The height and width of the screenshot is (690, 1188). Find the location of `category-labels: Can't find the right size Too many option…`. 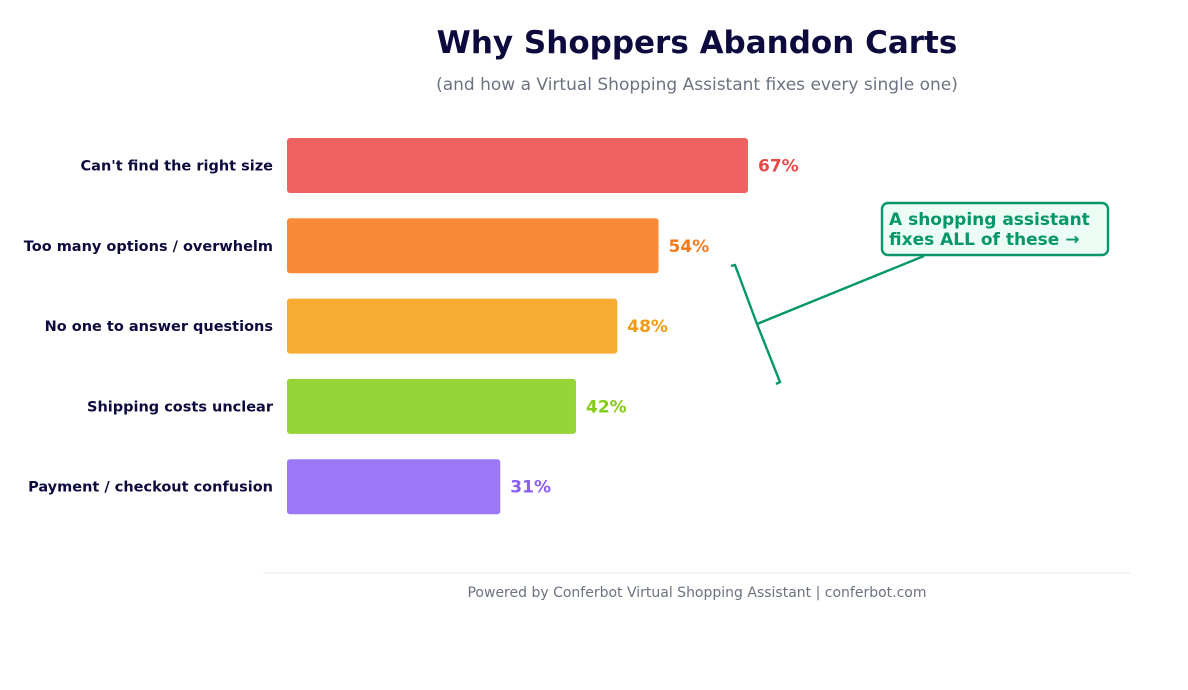

category-labels: Can't find the right size Too many option… is located at coordinates (149, 327).